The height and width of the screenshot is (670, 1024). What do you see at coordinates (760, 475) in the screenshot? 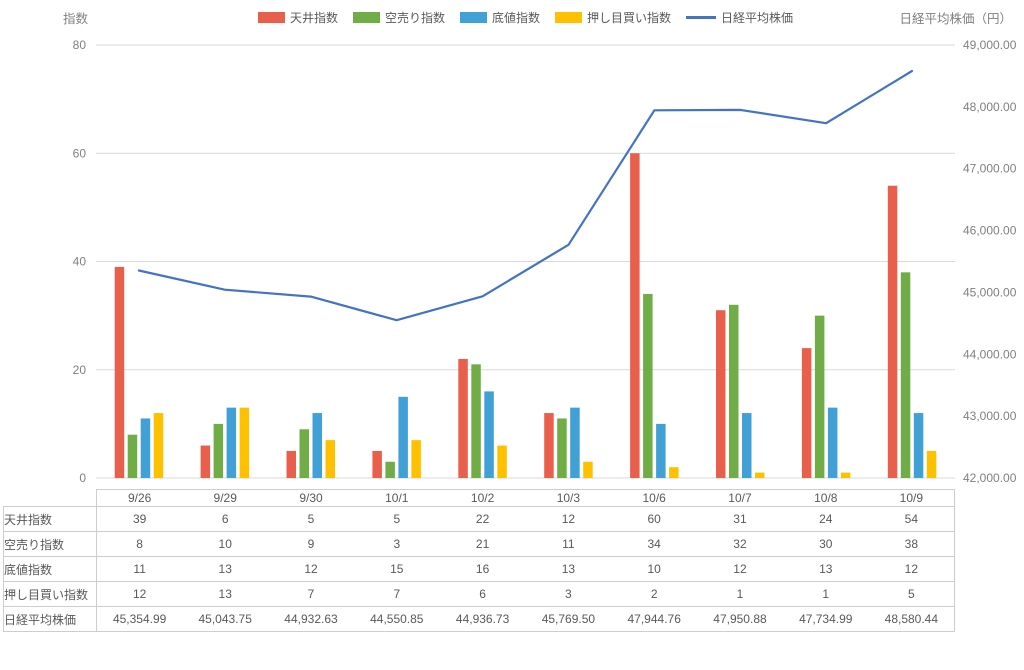
I see `bar-dip-buy-index-10/7` at bounding box center [760, 475].